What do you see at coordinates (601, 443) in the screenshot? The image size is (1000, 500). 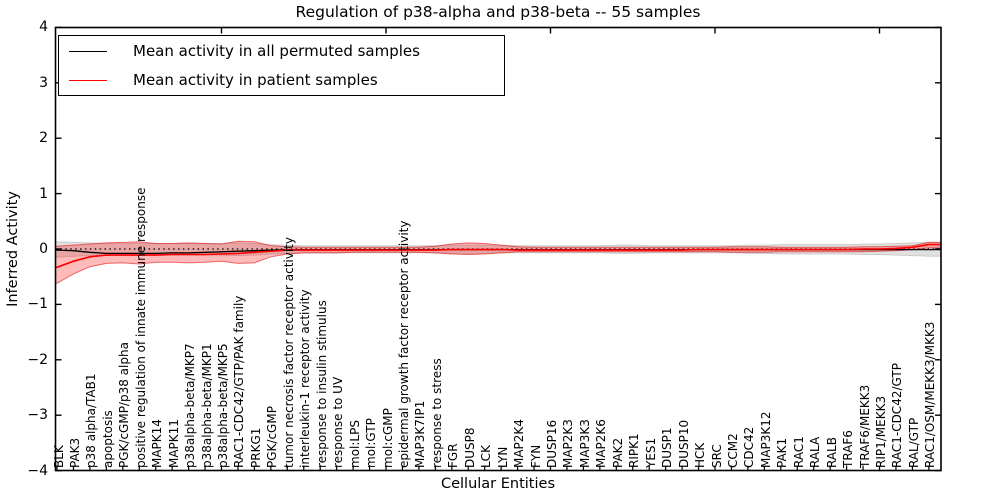 I see `x-tick-label: MAP2K6` at bounding box center [601, 443].